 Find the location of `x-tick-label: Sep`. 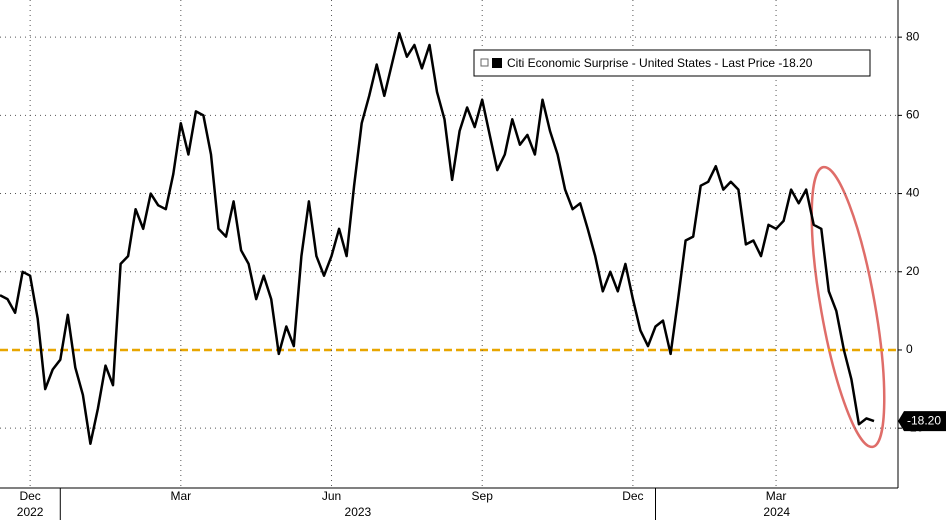

x-tick-label: Sep is located at coordinates (483, 496).